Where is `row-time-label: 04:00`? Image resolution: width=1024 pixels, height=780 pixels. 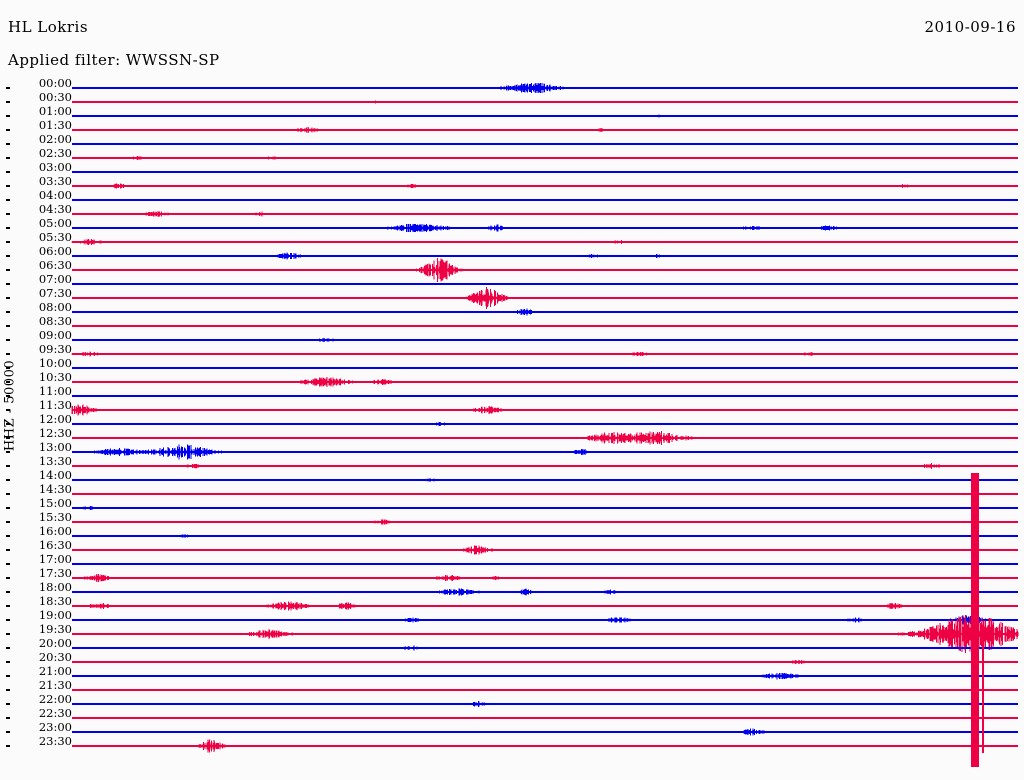 row-time-label: 04:00 is located at coordinates (55, 195).